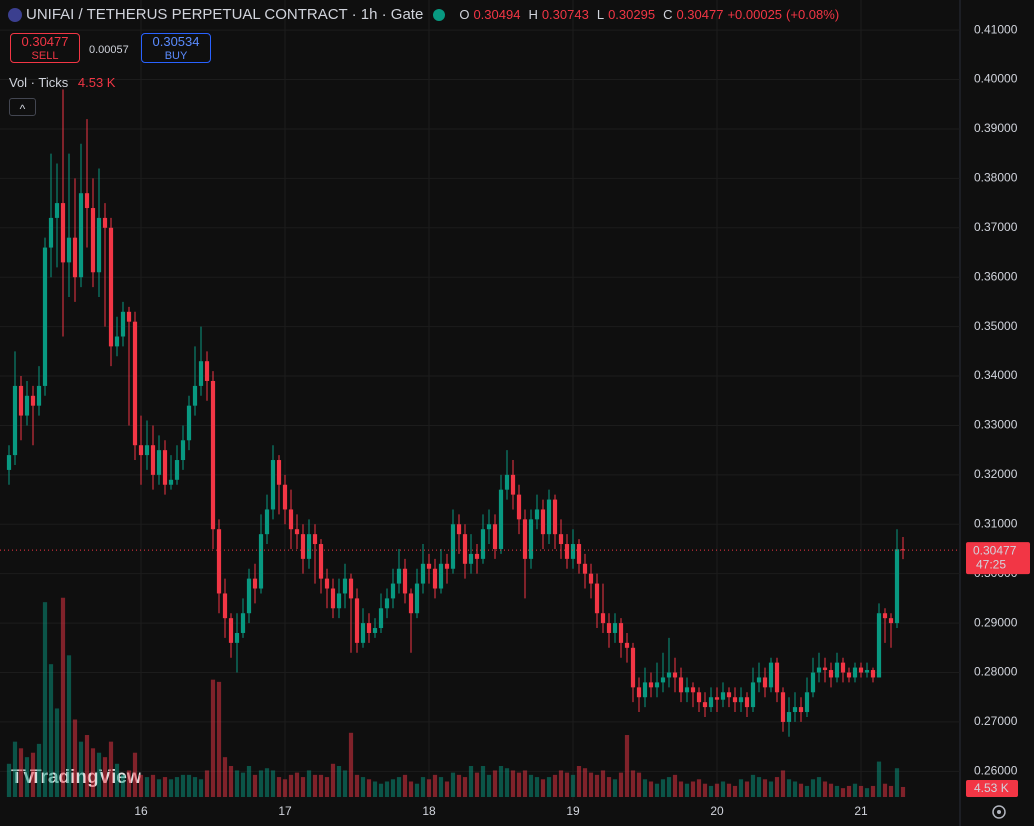 Image resolution: width=1034 pixels, height=826 pixels. I want to click on ohlc-label: C, so click(668, 14).